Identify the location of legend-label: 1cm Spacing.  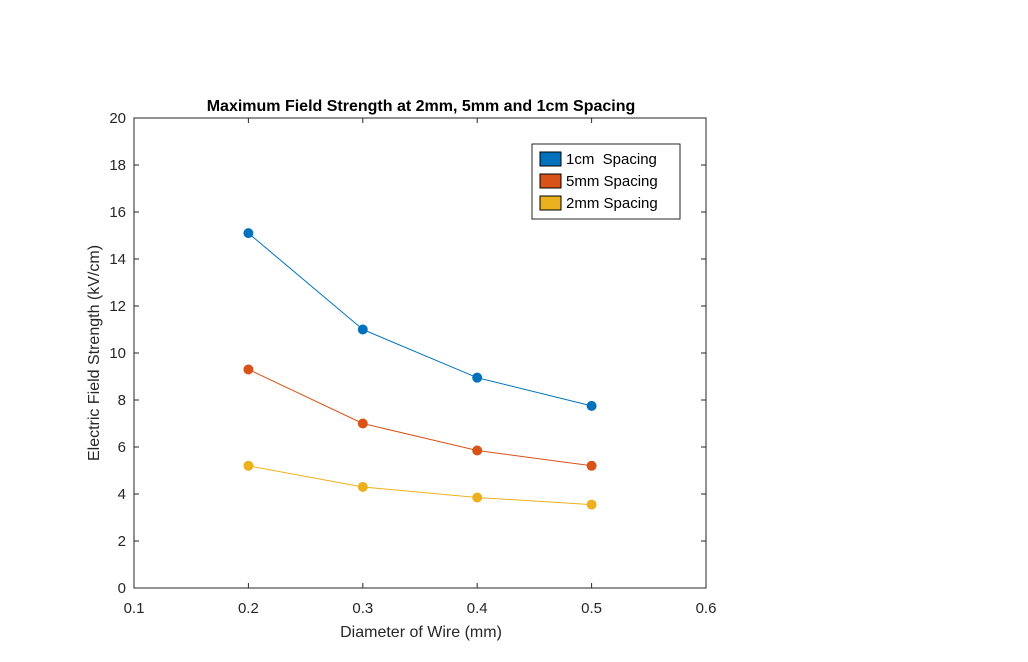
(611, 159).